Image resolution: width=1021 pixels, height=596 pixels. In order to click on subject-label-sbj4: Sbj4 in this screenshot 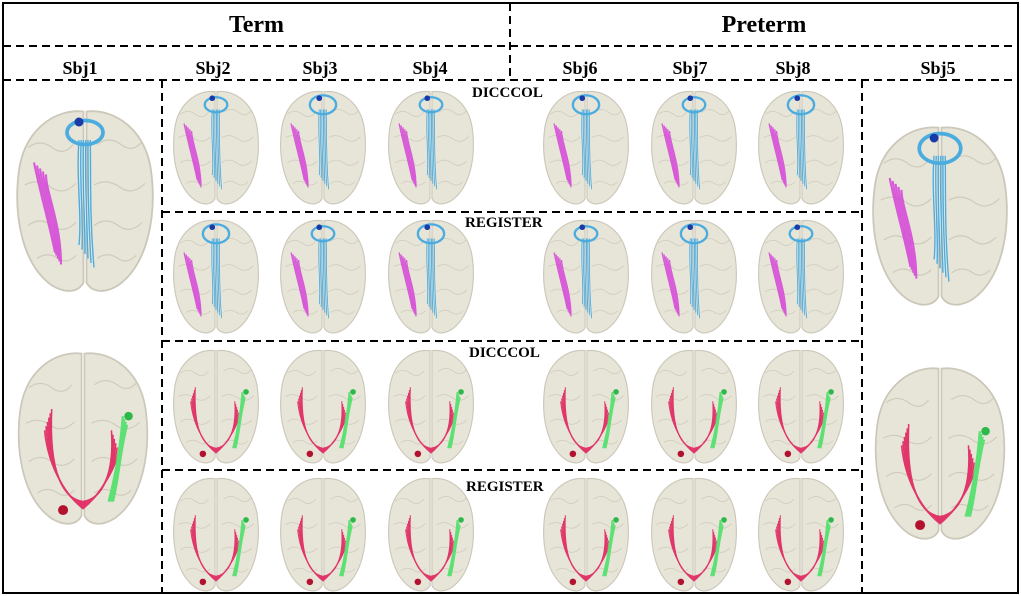, I will do `click(430, 68)`.